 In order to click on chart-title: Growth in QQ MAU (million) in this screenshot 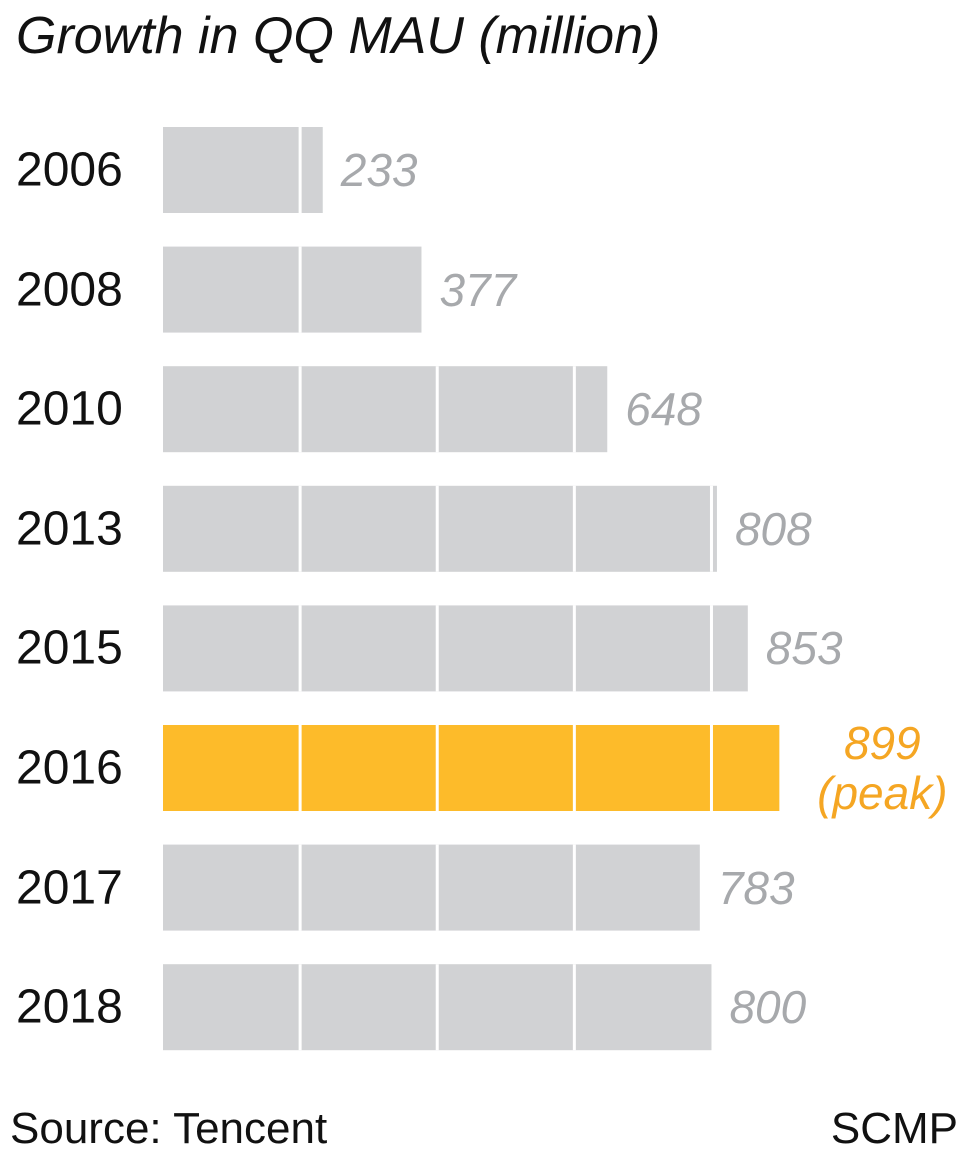, I will do `click(338, 36)`.